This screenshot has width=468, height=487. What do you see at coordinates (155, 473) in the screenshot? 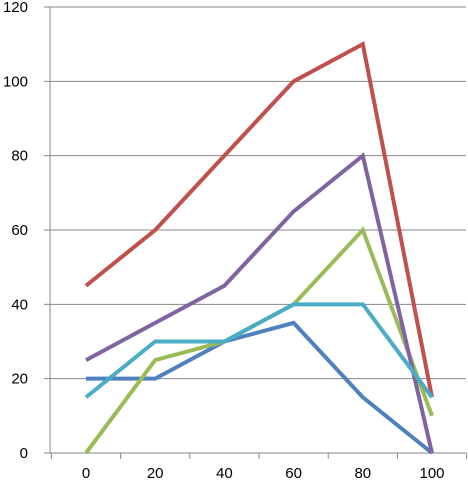
I see `x-tick-label: 20` at bounding box center [155, 473].